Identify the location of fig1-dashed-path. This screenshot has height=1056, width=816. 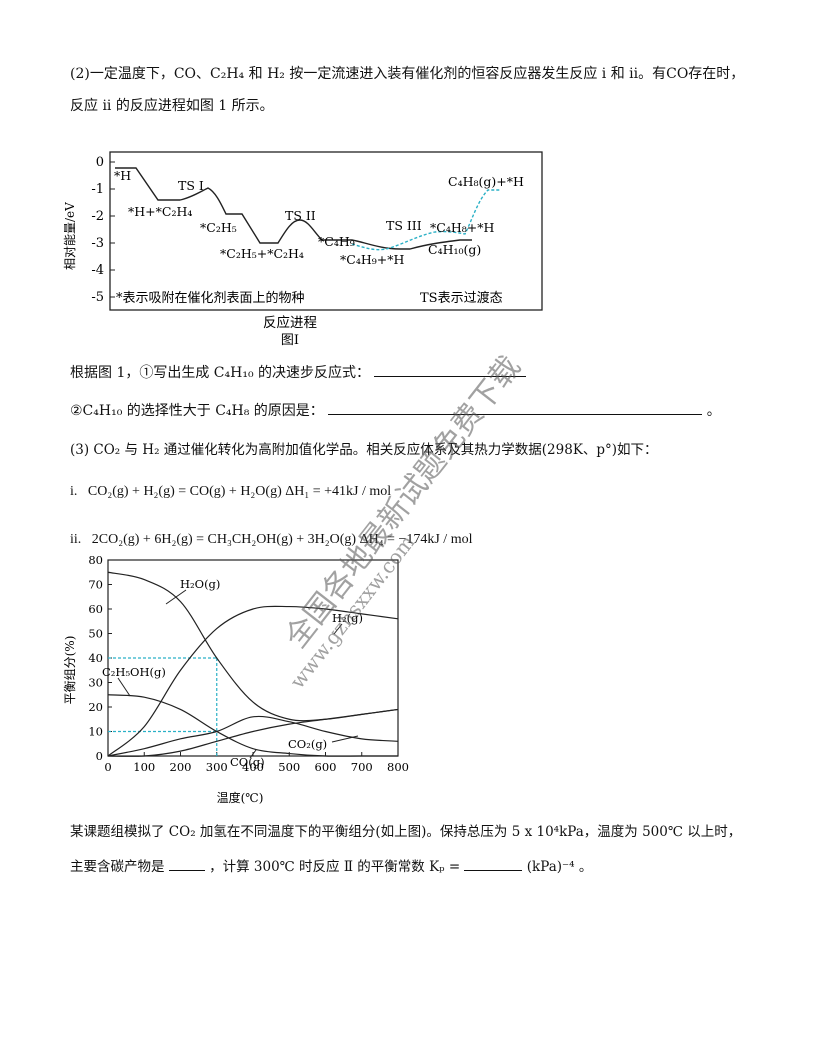
(425, 220).